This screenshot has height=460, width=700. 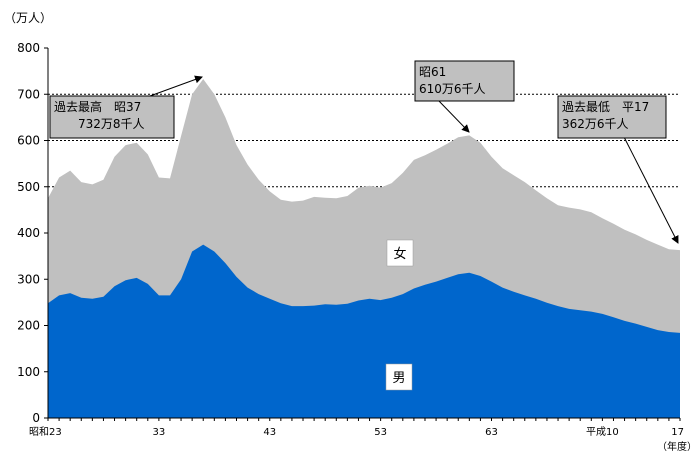 I want to click on female-label-box, so click(x=400, y=253).